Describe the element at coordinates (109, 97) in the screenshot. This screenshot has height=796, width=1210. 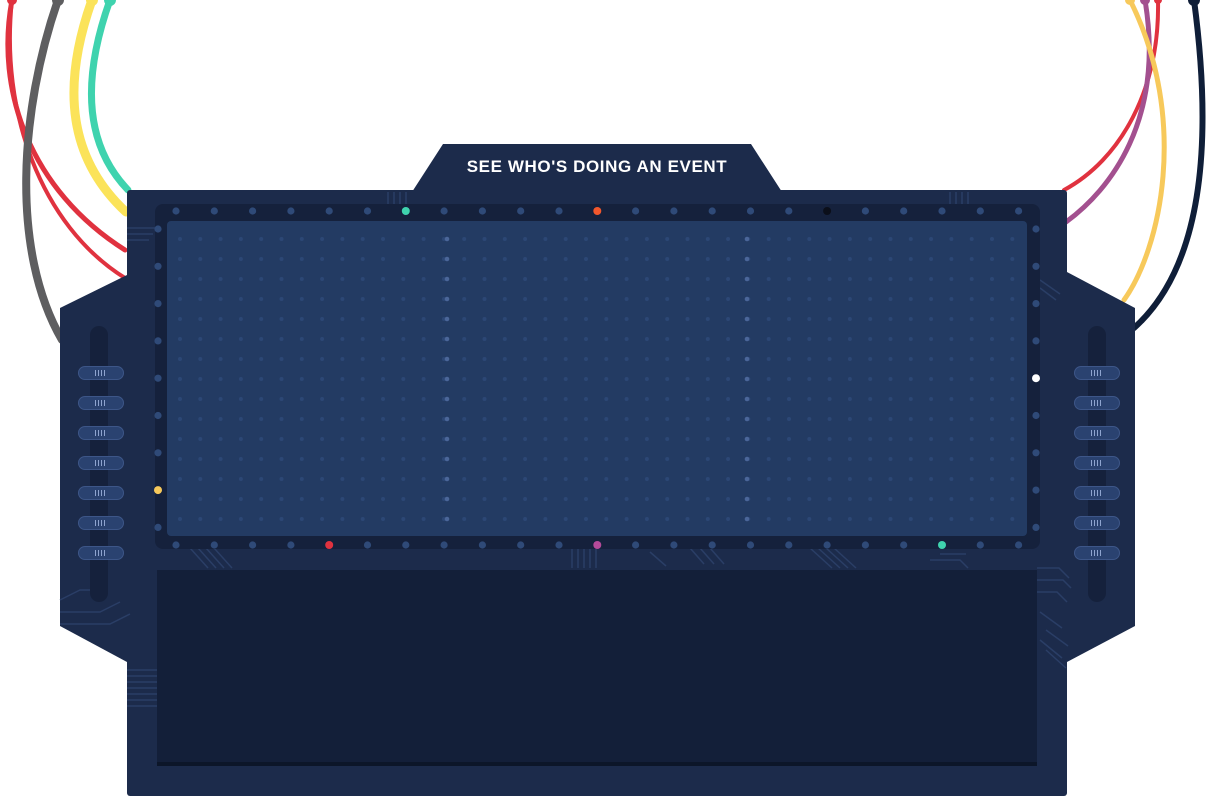
I see `left-teal-cable` at that location.